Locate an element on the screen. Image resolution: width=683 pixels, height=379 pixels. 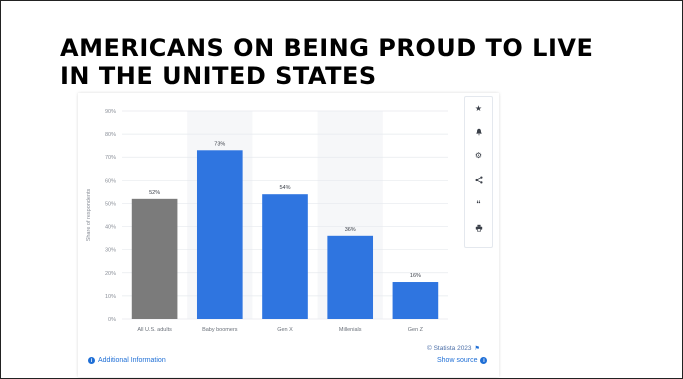
x-tick-label: Gen Z is located at coordinates (416, 330).